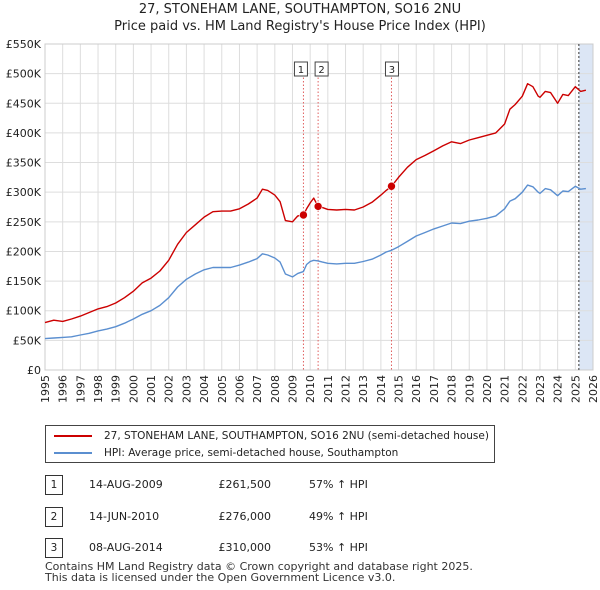 This screenshot has height=590, width=600. What do you see at coordinates (245, 547) in the screenshot?
I see `transaction-price: £310,000` at bounding box center [245, 547].